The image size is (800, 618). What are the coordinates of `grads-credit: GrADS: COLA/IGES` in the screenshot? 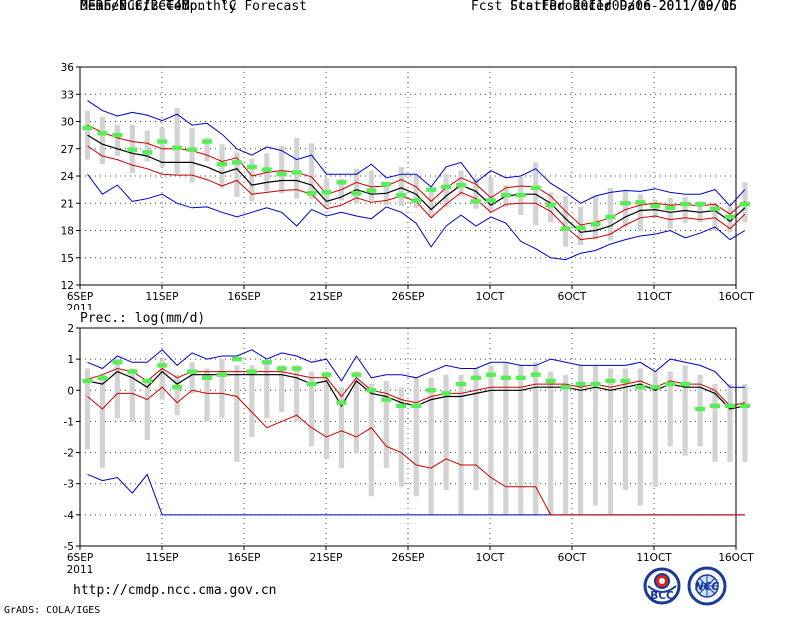 It's located at (52, 610).